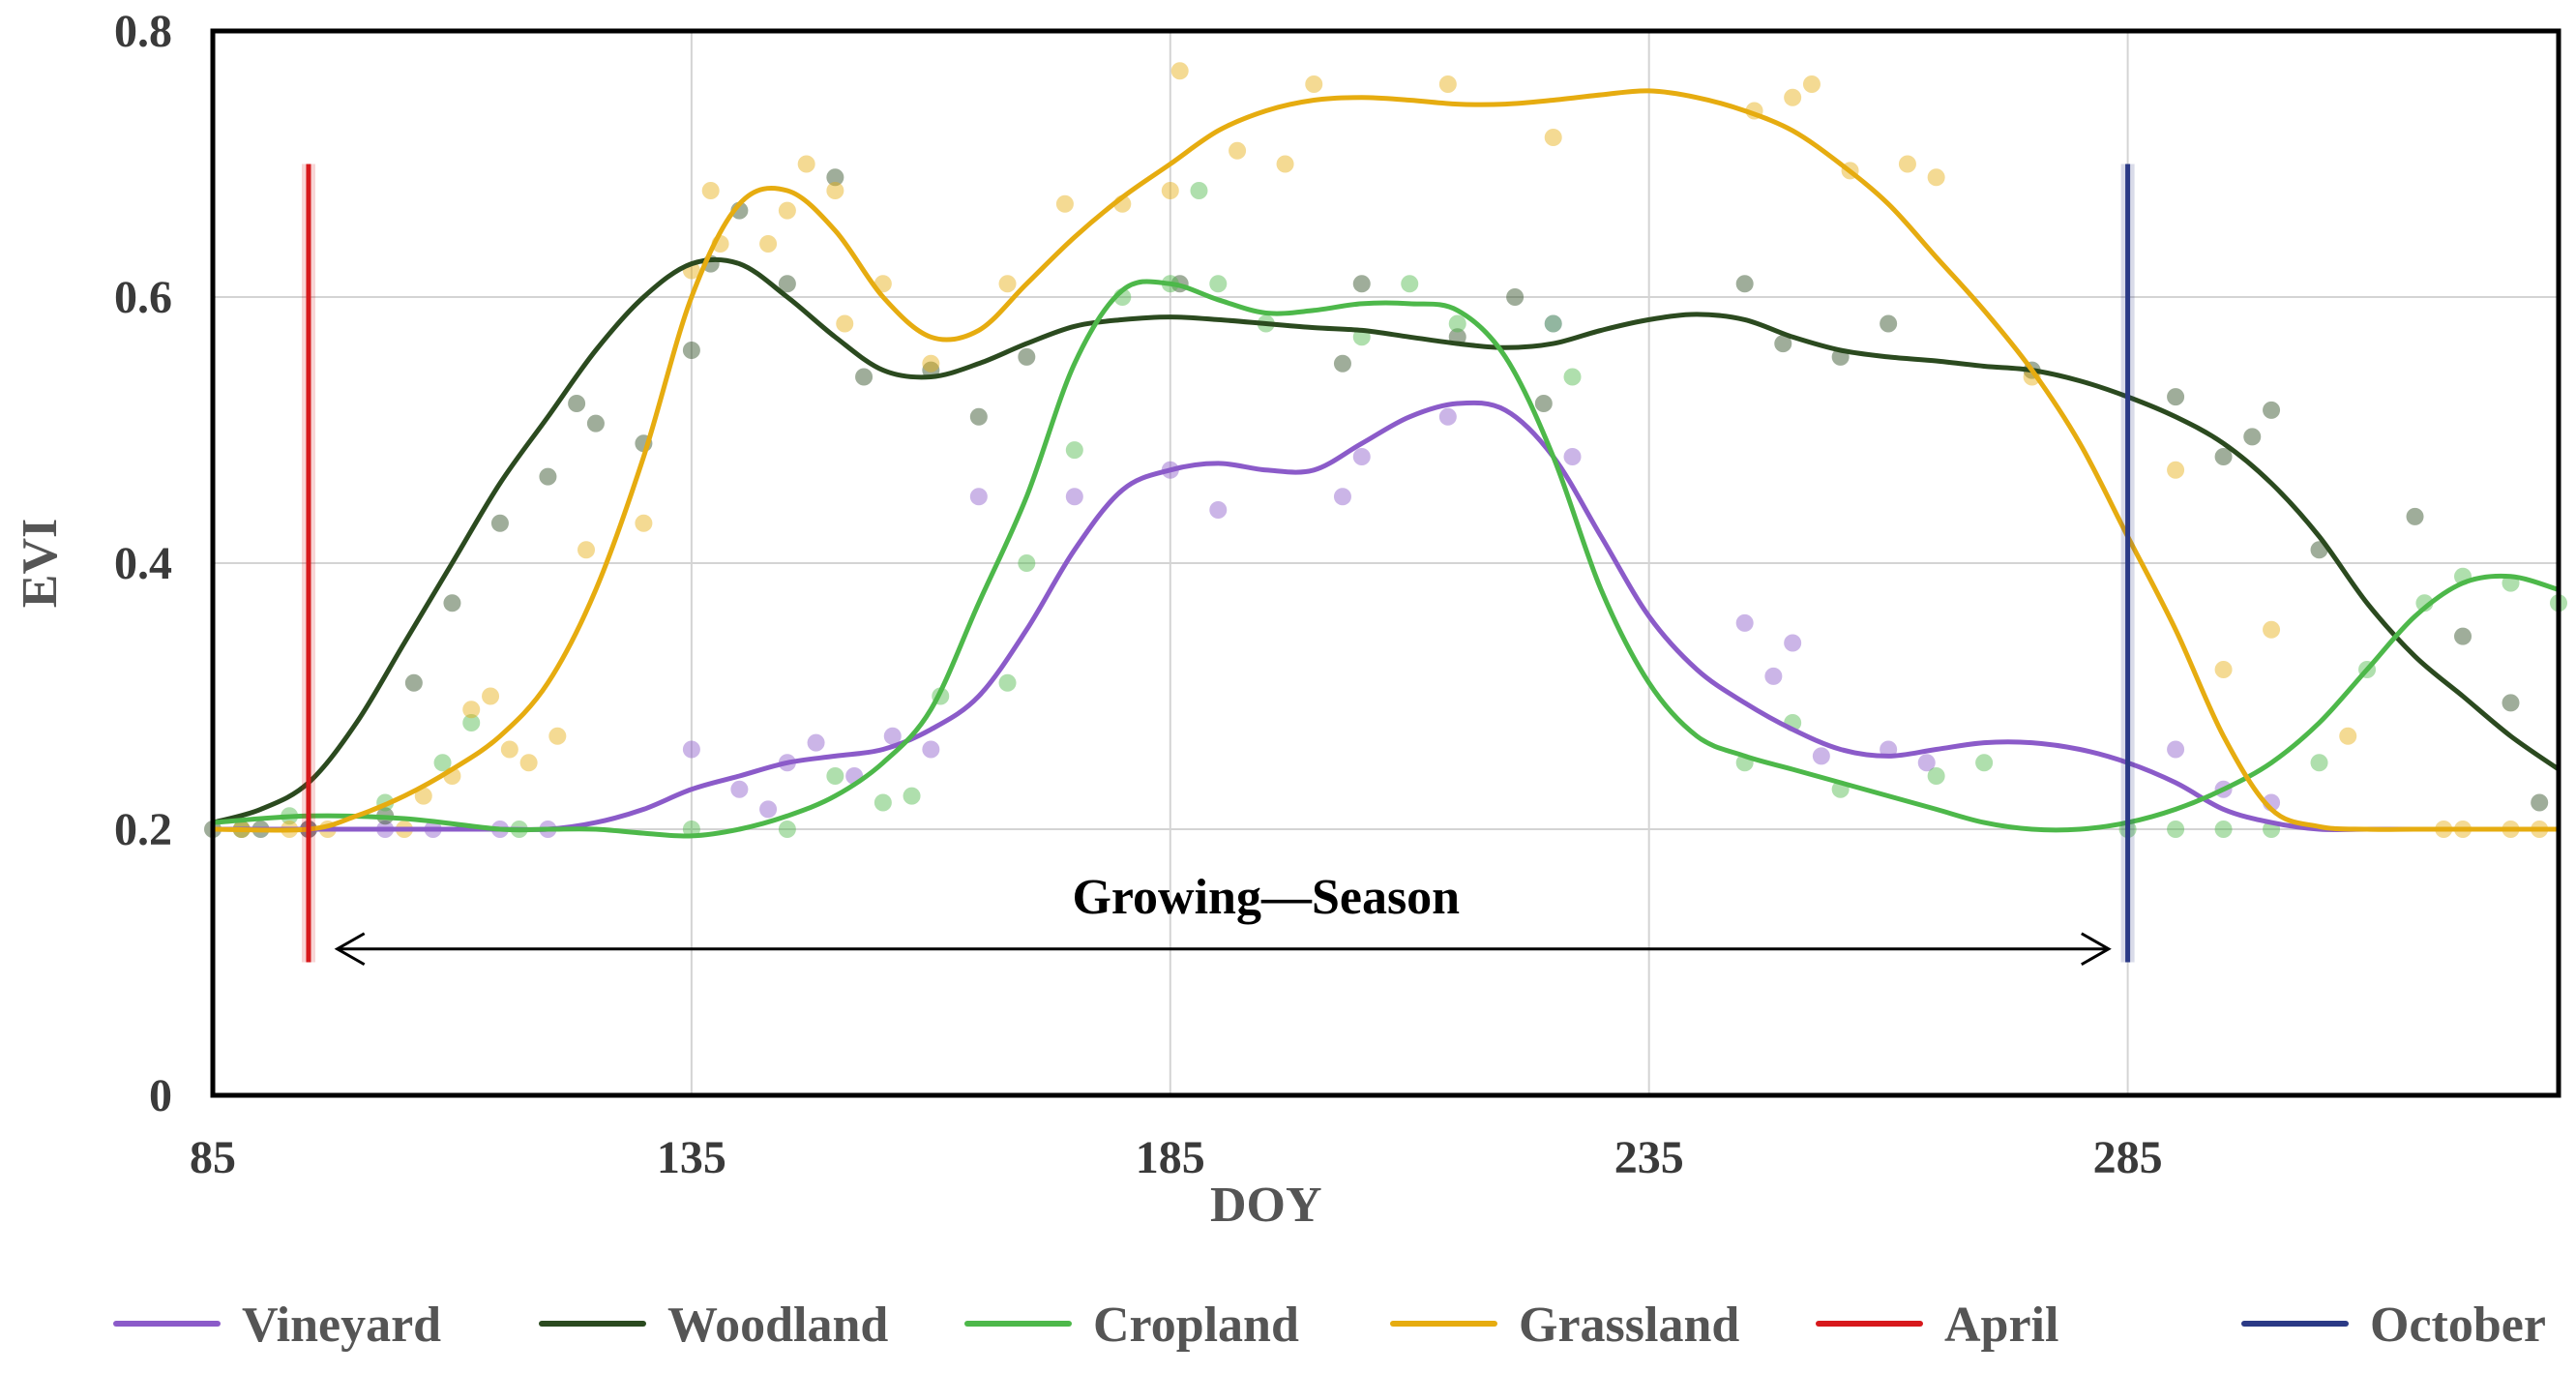 The width and height of the screenshot is (2576, 1373). I want to click on y-tick-label: 0, so click(160, 1095).